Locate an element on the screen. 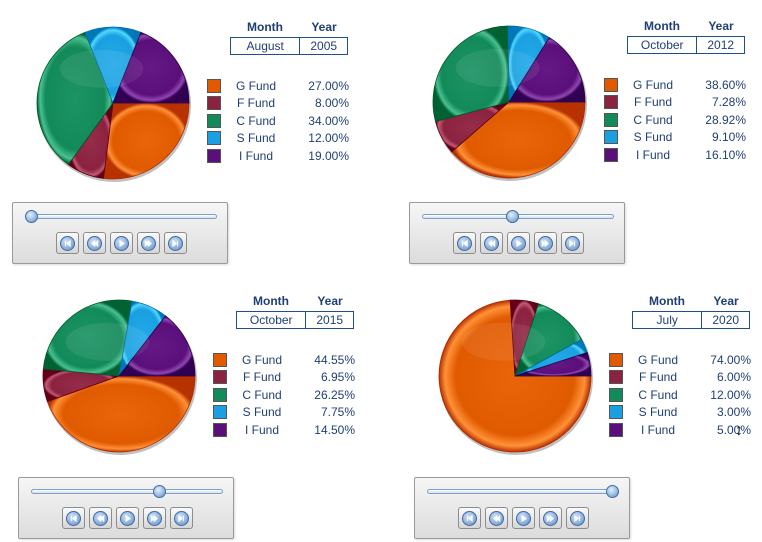 The image size is (762, 542). fund-percentage: 74.00% is located at coordinates (730, 359).